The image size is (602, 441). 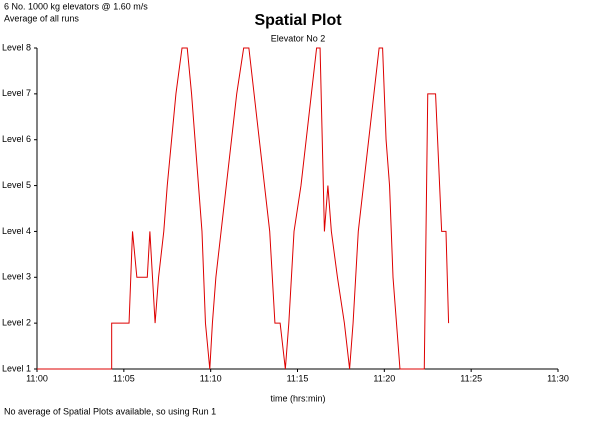 What do you see at coordinates (298, 38) in the screenshot?
I see `chart-subtitle: Elevator No 2` at bounding box center [298, 38].